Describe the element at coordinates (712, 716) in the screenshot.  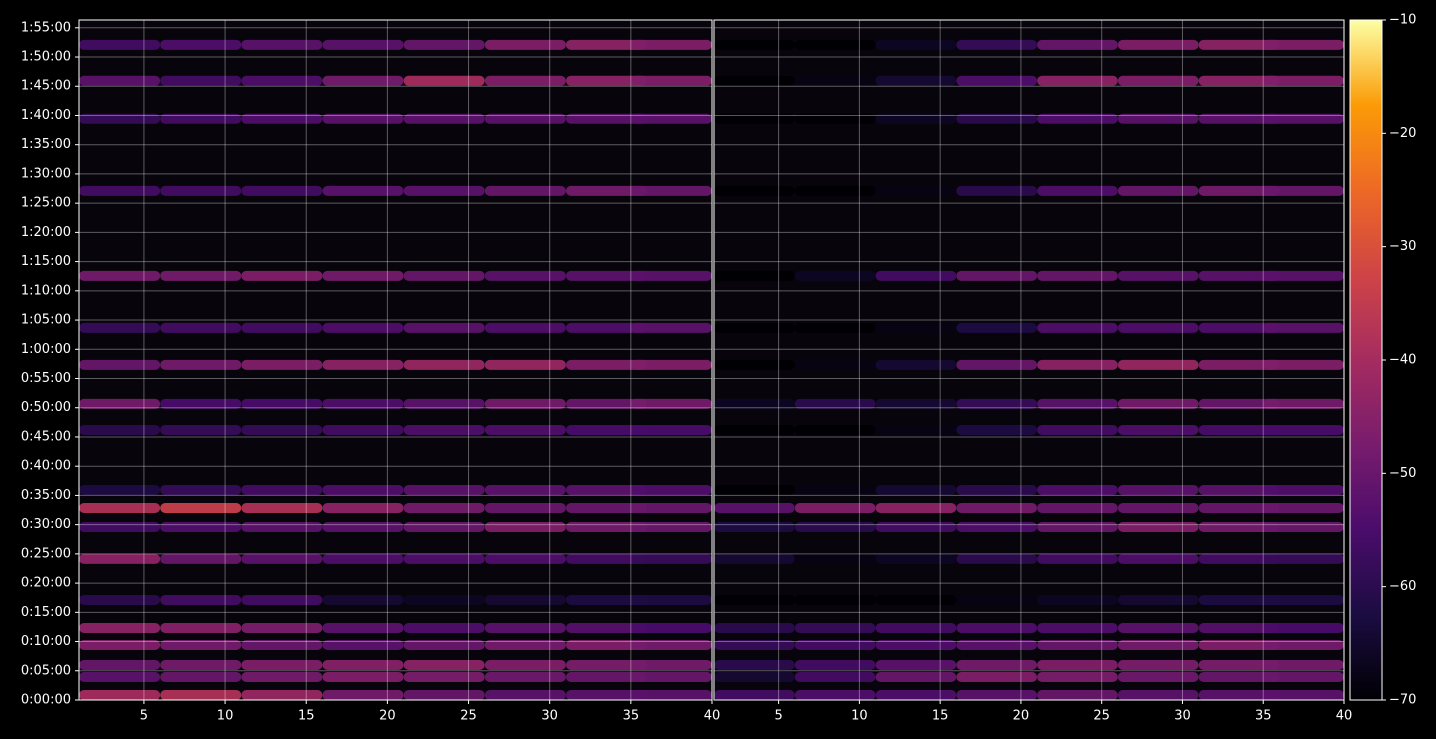
I see `x-tick-label: 40` at that location.